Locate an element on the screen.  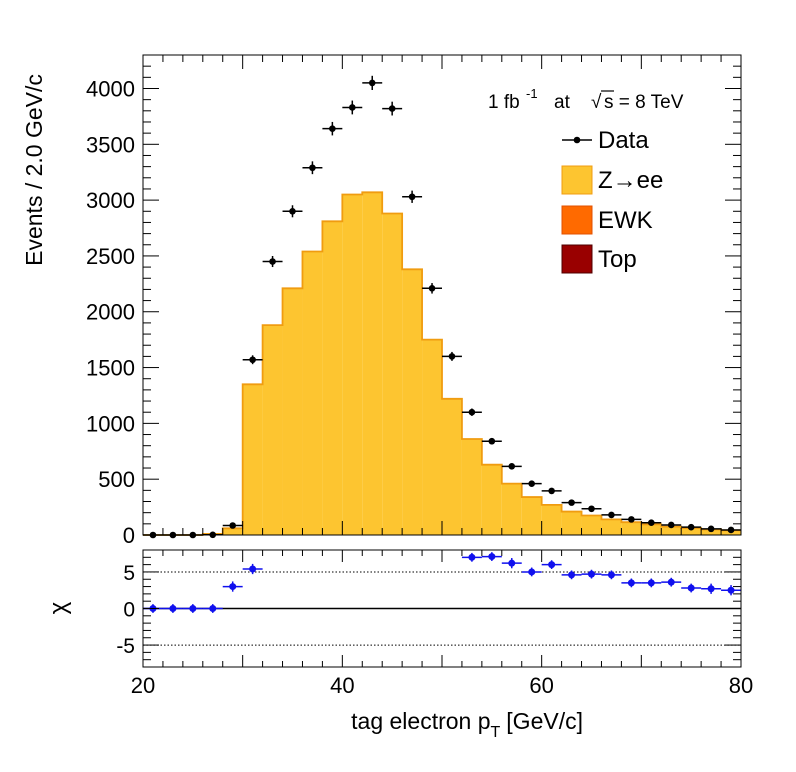
legend-label: EWK is located at coordinates (625, 220).